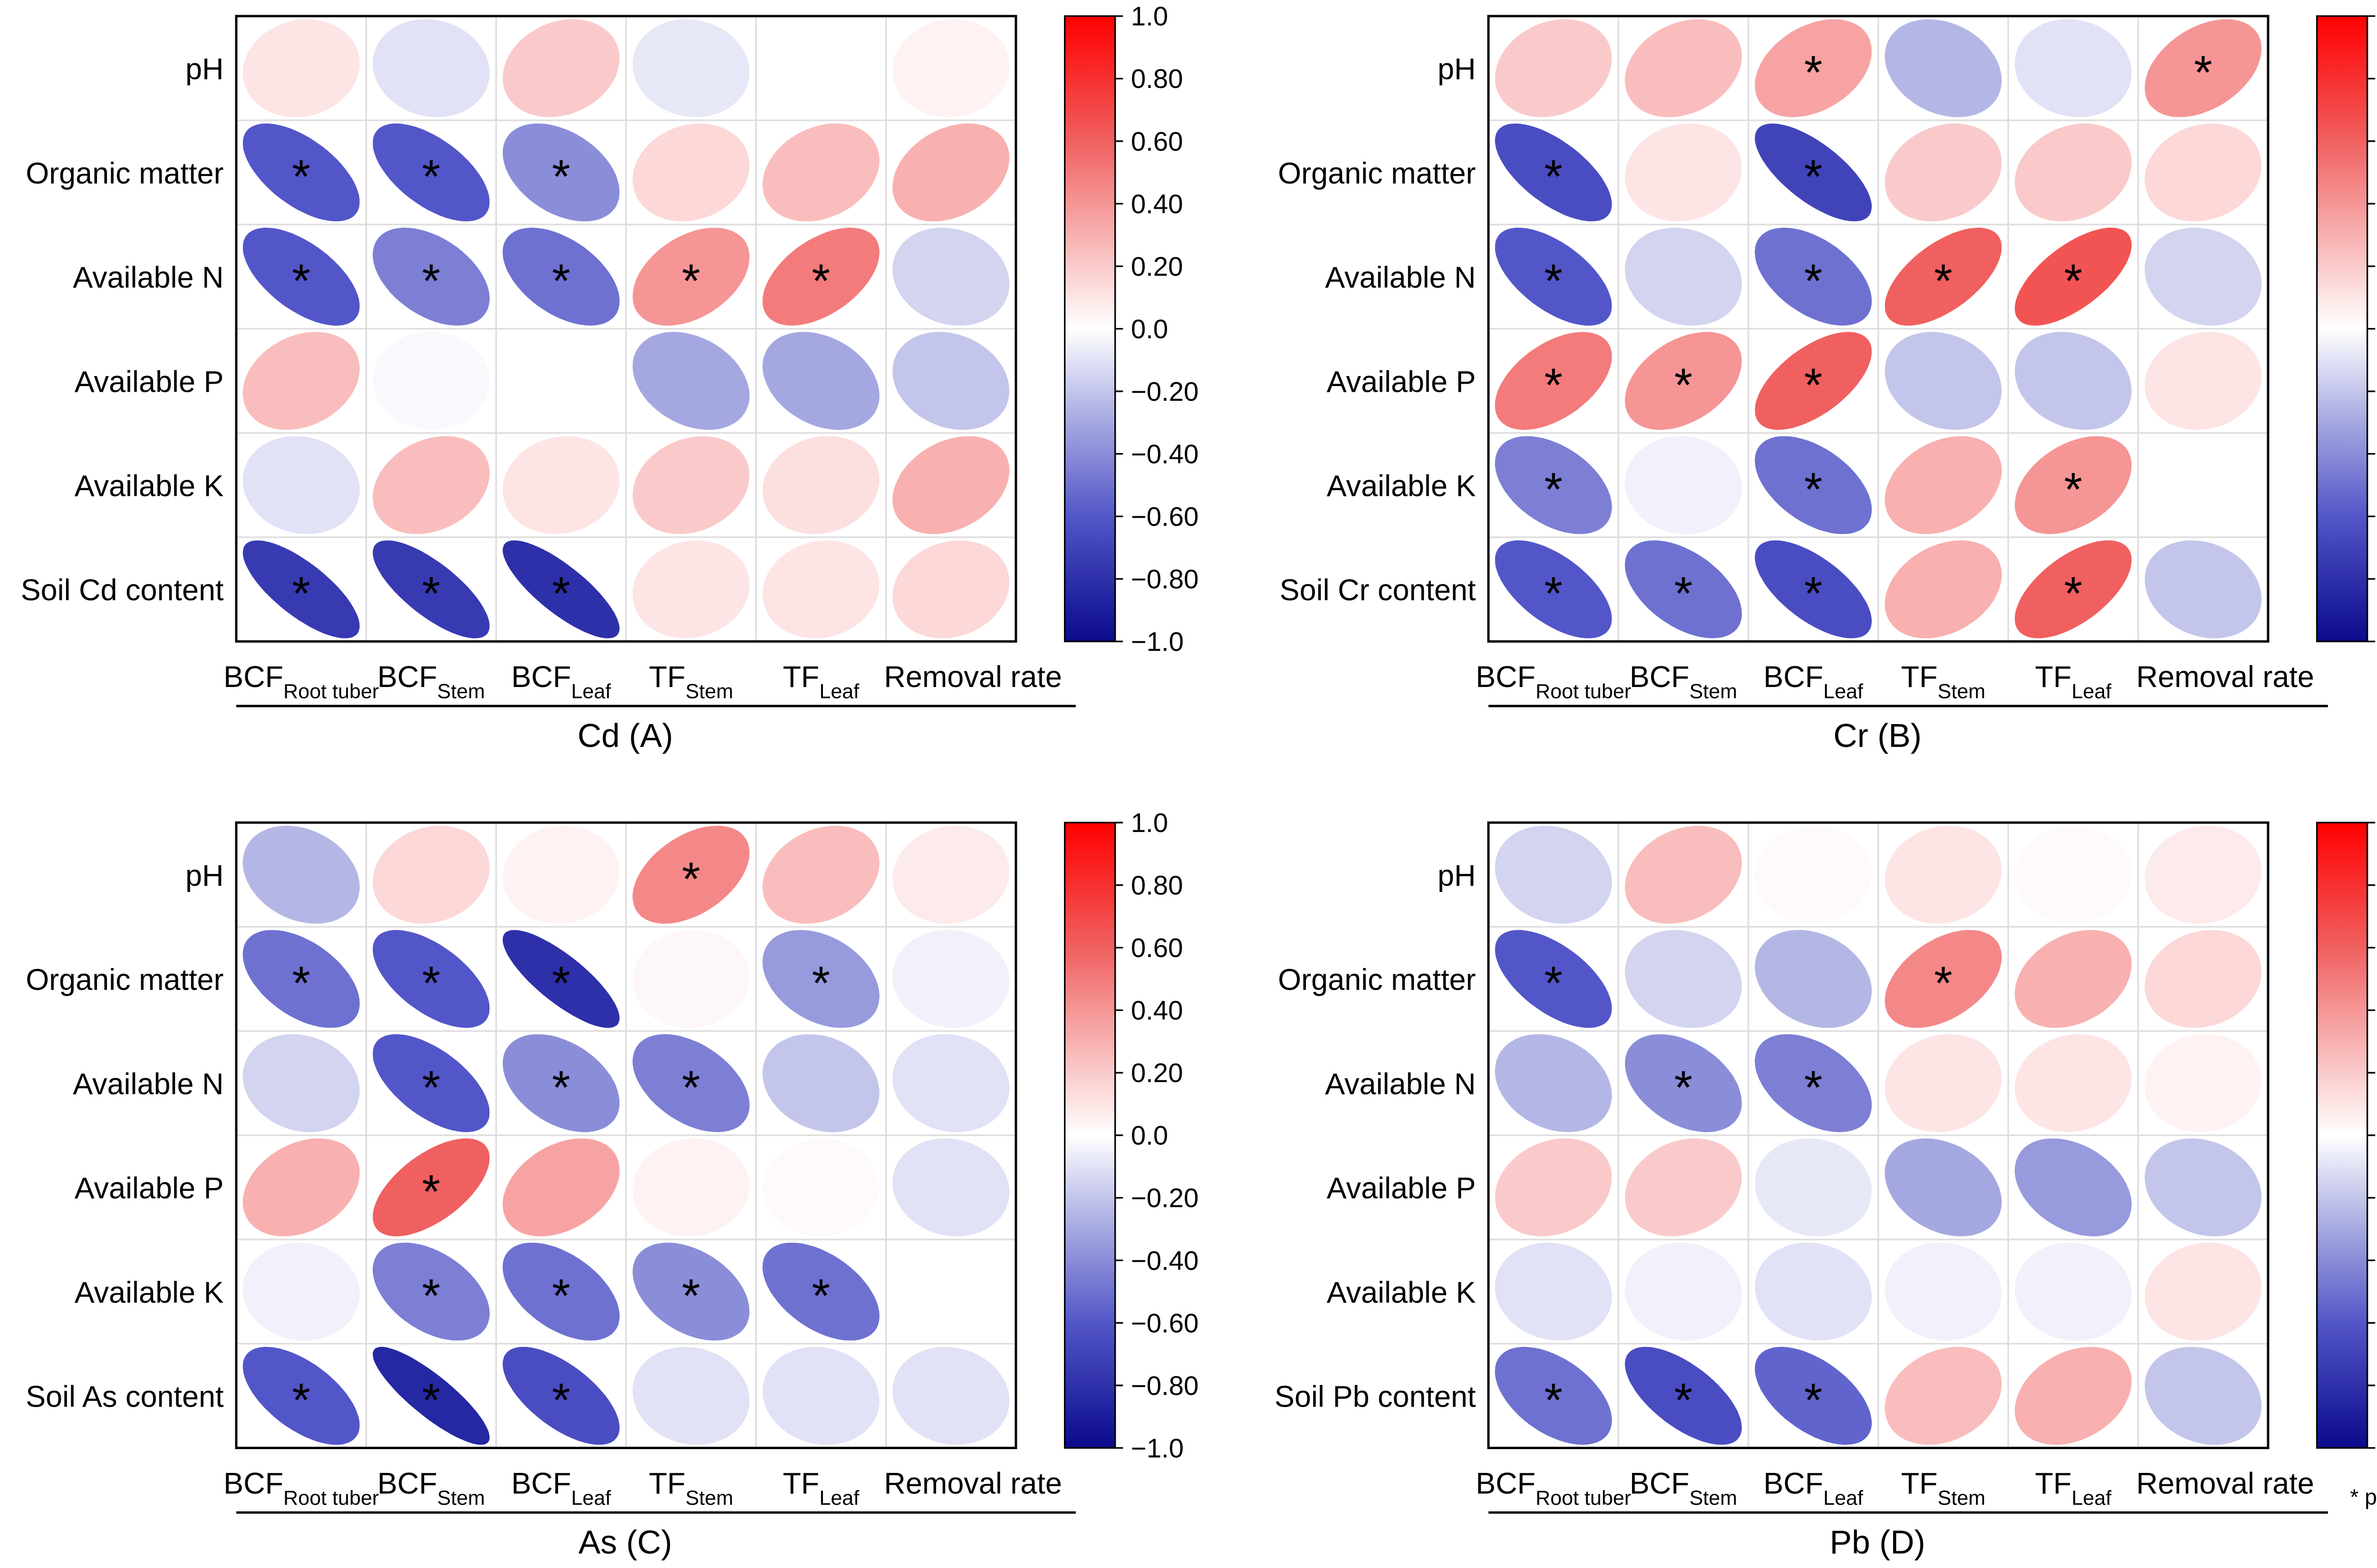 The image size is (2377, 1568). What do you see at coordinates (1157, 266) in the screenshot?
I see `colorbar-tick-label: 0.20` at bounding box center [1157, 266].